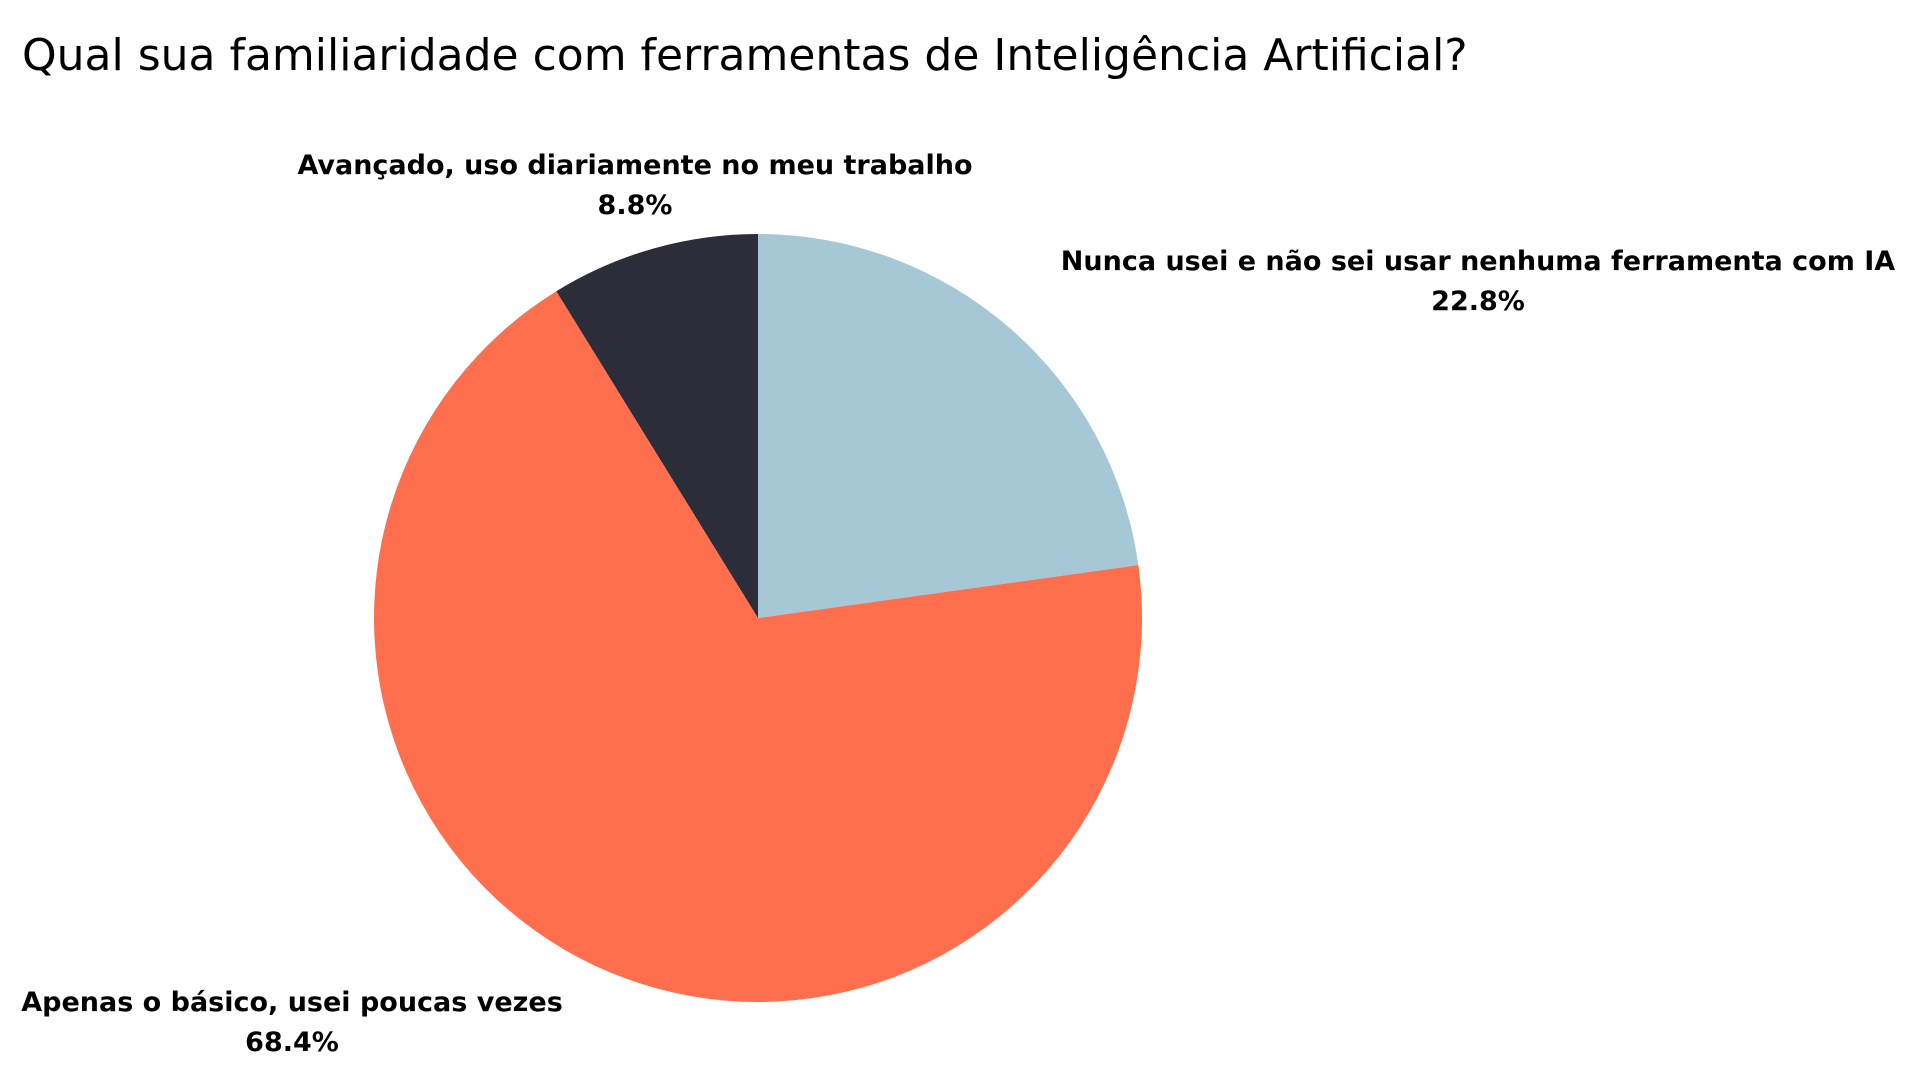  What do you see at coordinates (292, 1023) in the screenshot?
I see `slice-label-apenas-basico: Apenas o básico, usei poucas vezes 68.4%` at bounding box center [292, 1023].